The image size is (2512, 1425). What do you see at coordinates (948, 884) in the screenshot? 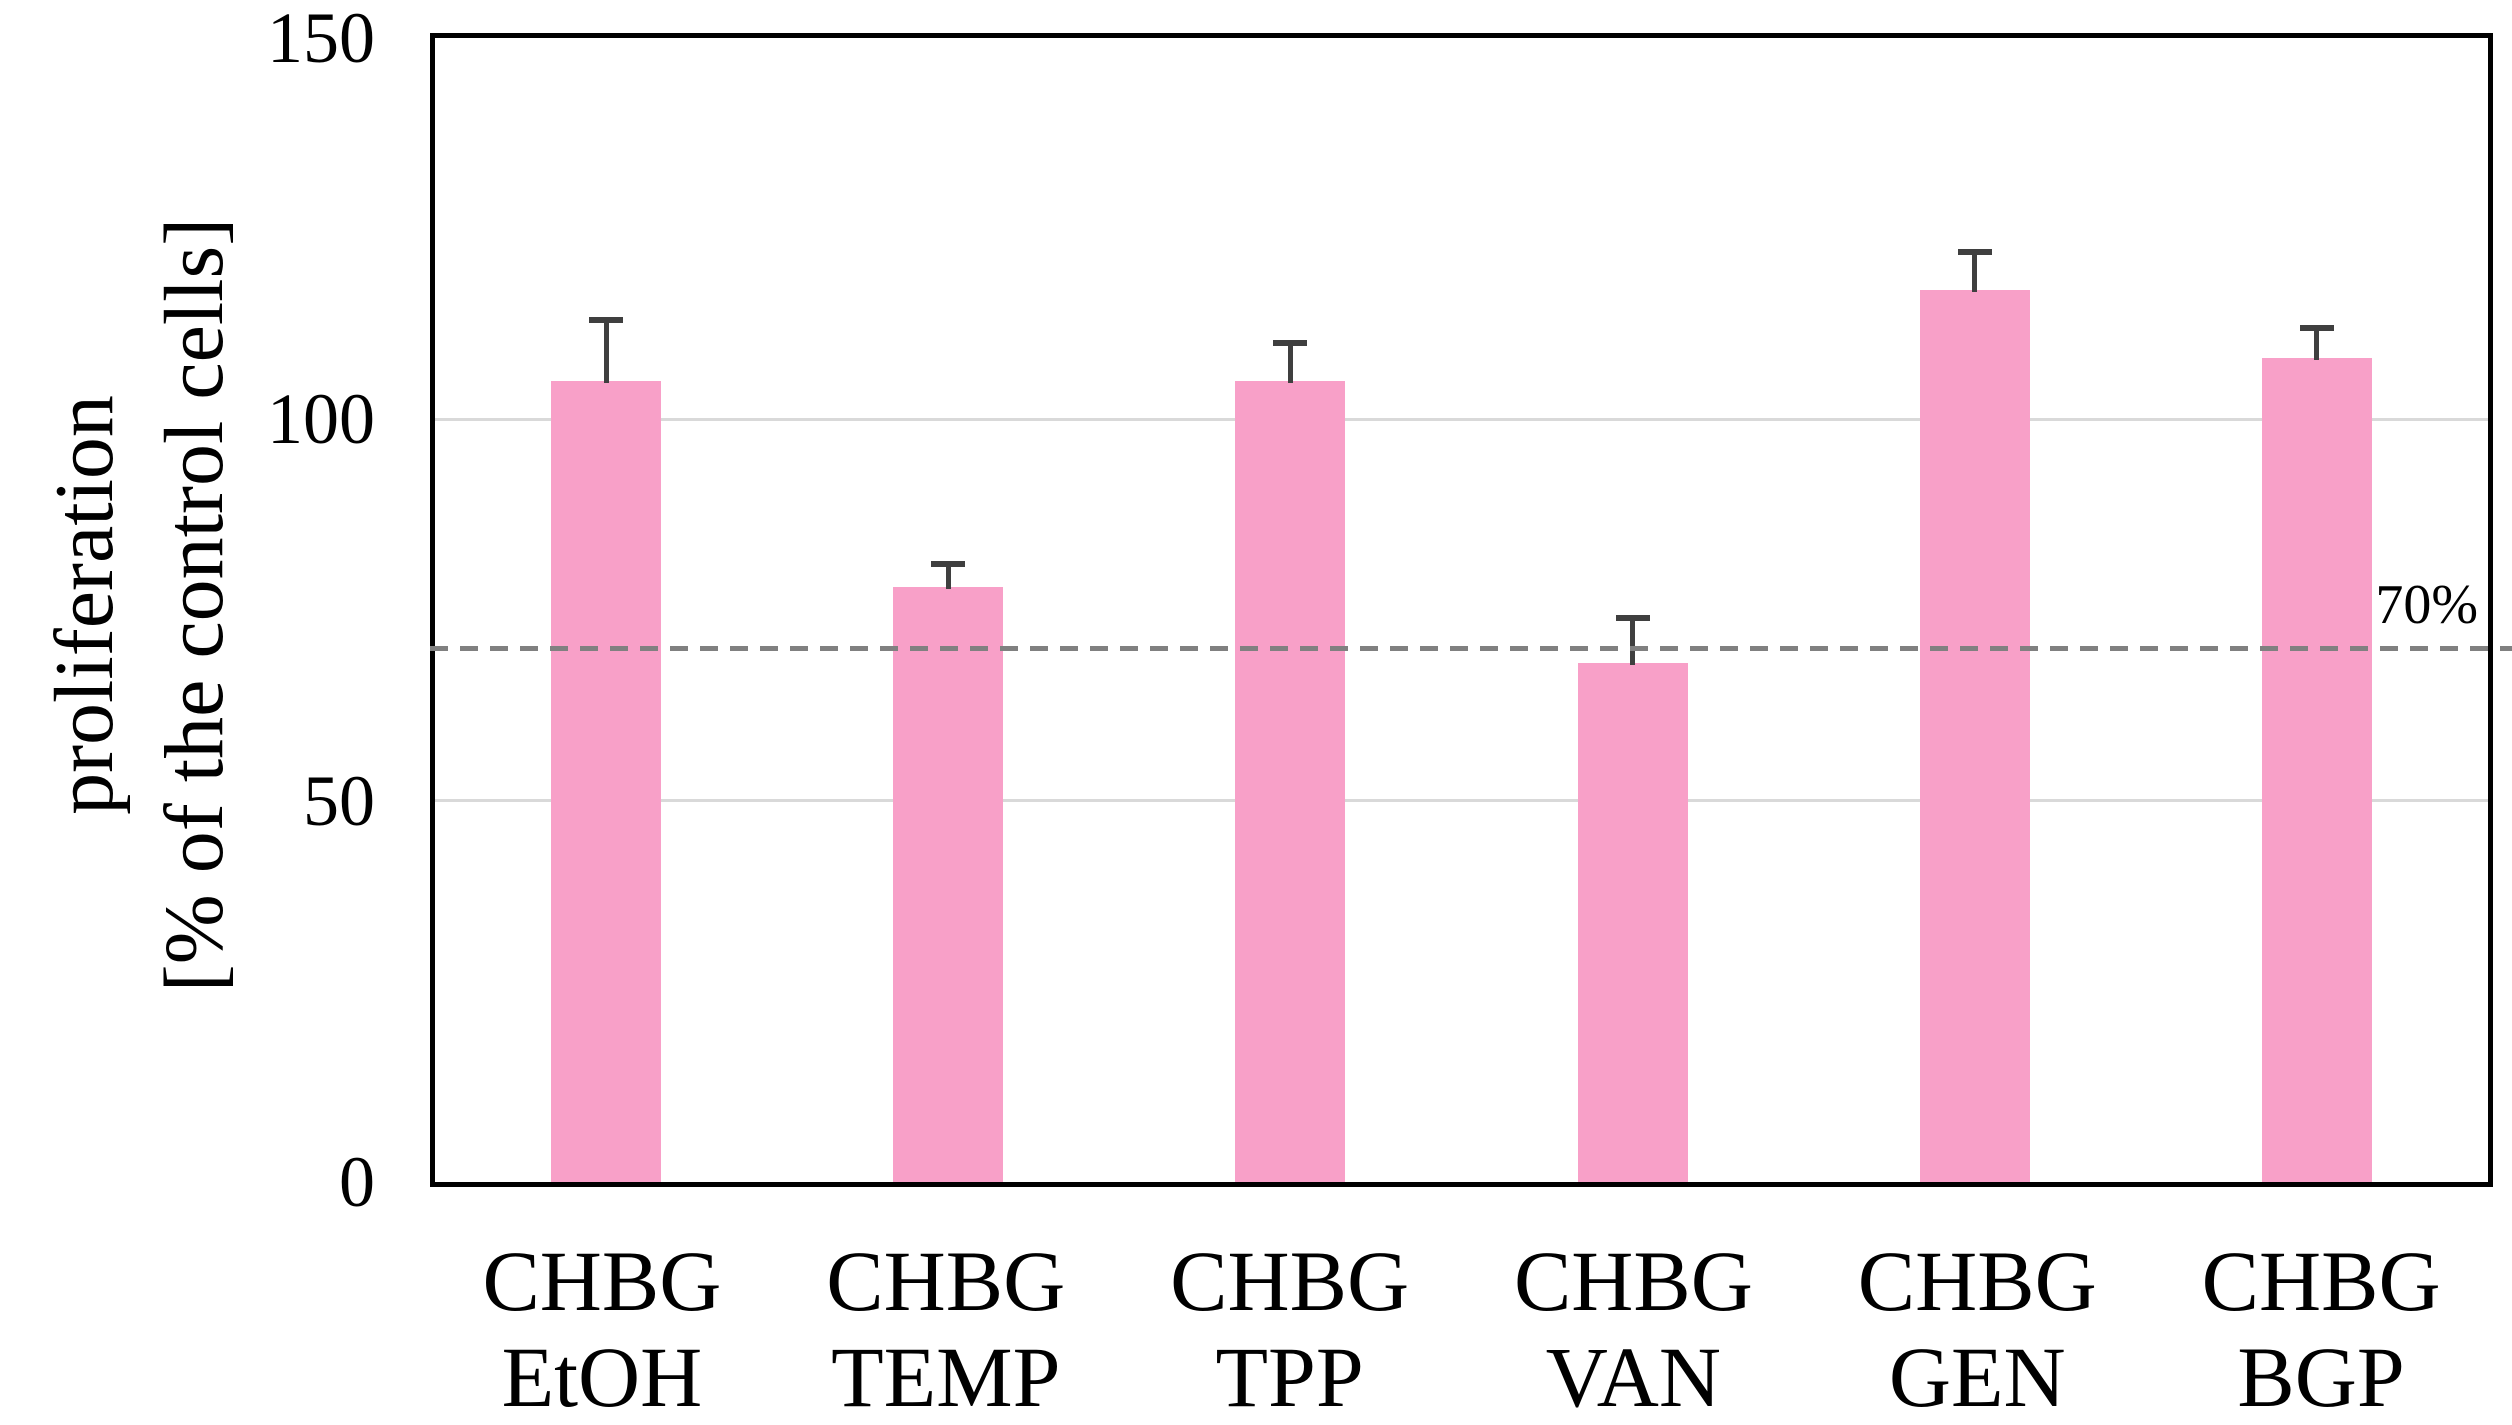
I see `bar-chbg-temp` at bounding box center [948, 884].